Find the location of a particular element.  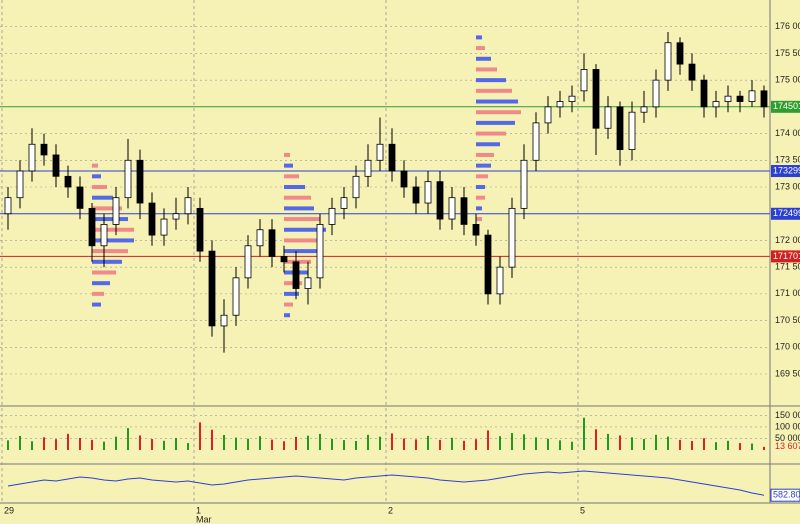

y-tick-label: 175 000 is located at coordinates (787, 80).